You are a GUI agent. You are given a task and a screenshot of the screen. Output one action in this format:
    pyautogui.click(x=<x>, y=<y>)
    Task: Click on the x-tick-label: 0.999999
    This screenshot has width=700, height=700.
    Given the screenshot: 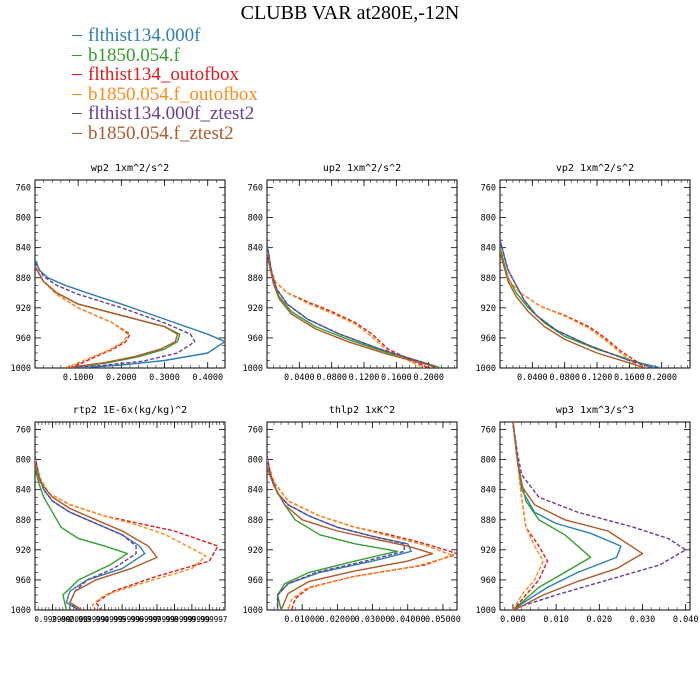 What is the action you would take?
    pyautogui.click(x=52, y=619)
    